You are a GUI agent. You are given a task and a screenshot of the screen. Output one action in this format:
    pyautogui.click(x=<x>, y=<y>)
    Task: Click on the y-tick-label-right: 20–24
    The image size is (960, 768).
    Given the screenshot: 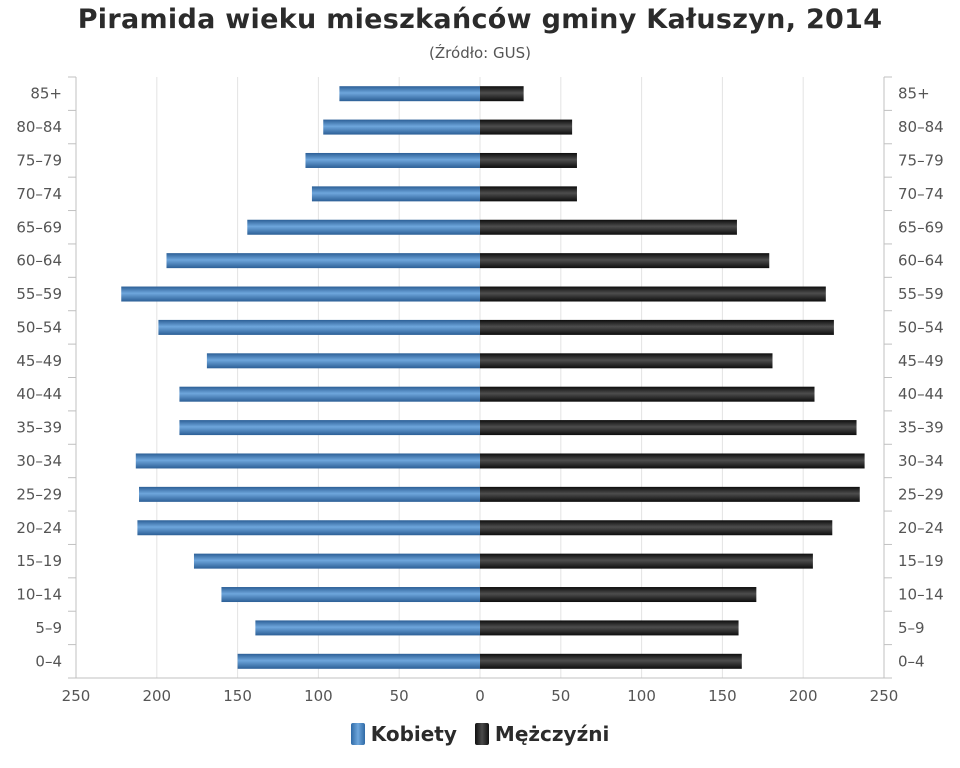 What is the action you would take?
    pyautogui.click(x=921, y=528)
    